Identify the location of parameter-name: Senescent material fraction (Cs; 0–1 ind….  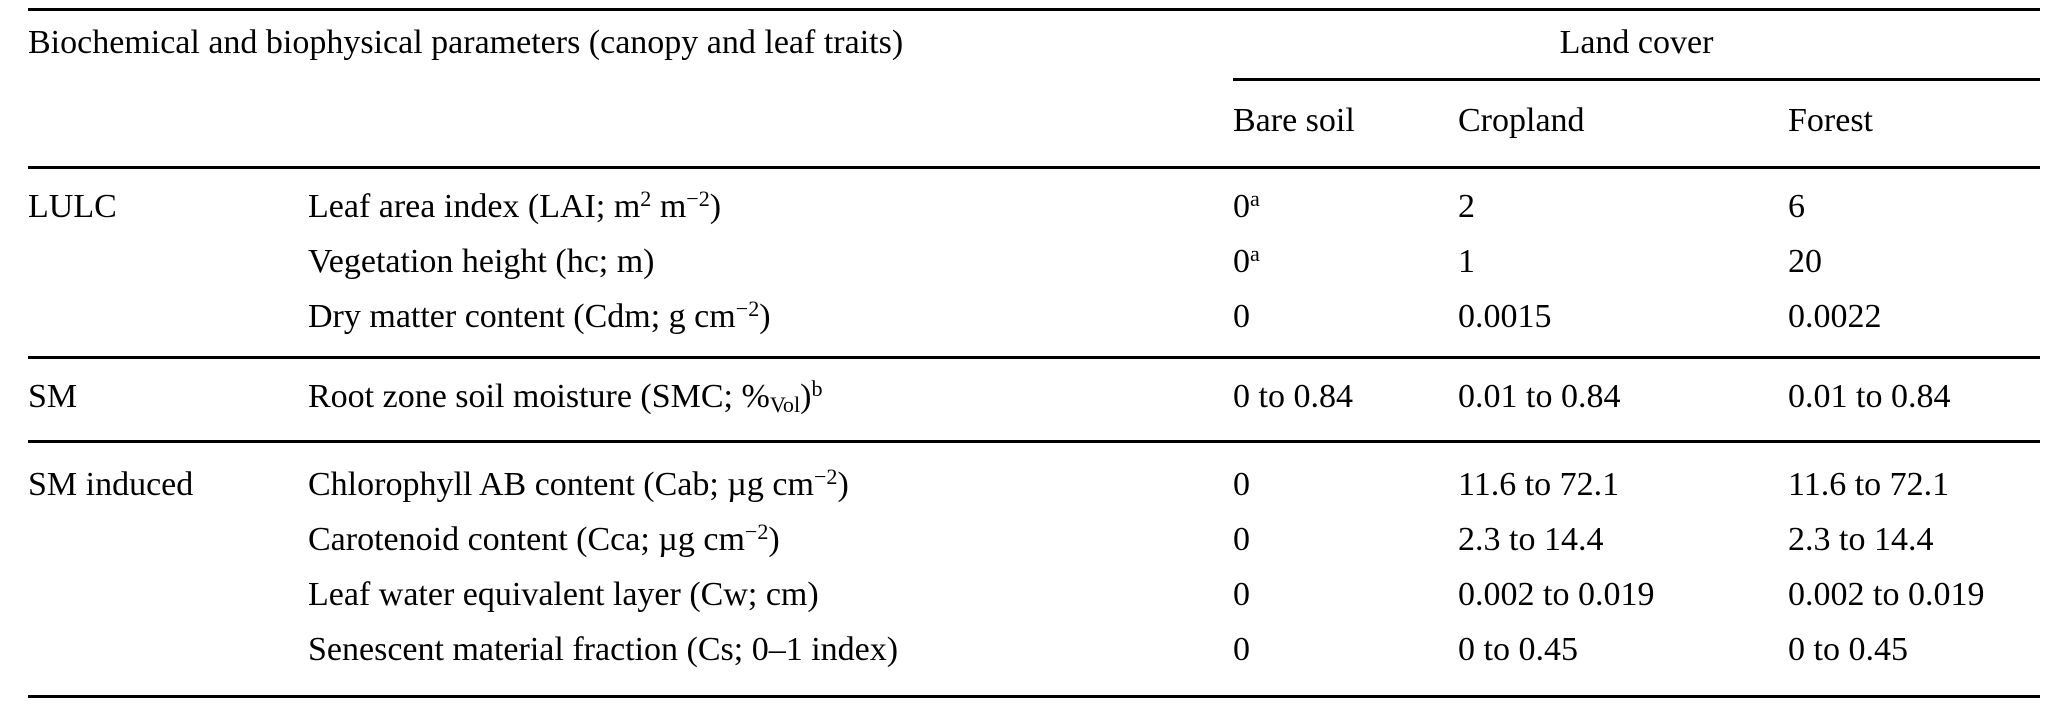
(770, 660).